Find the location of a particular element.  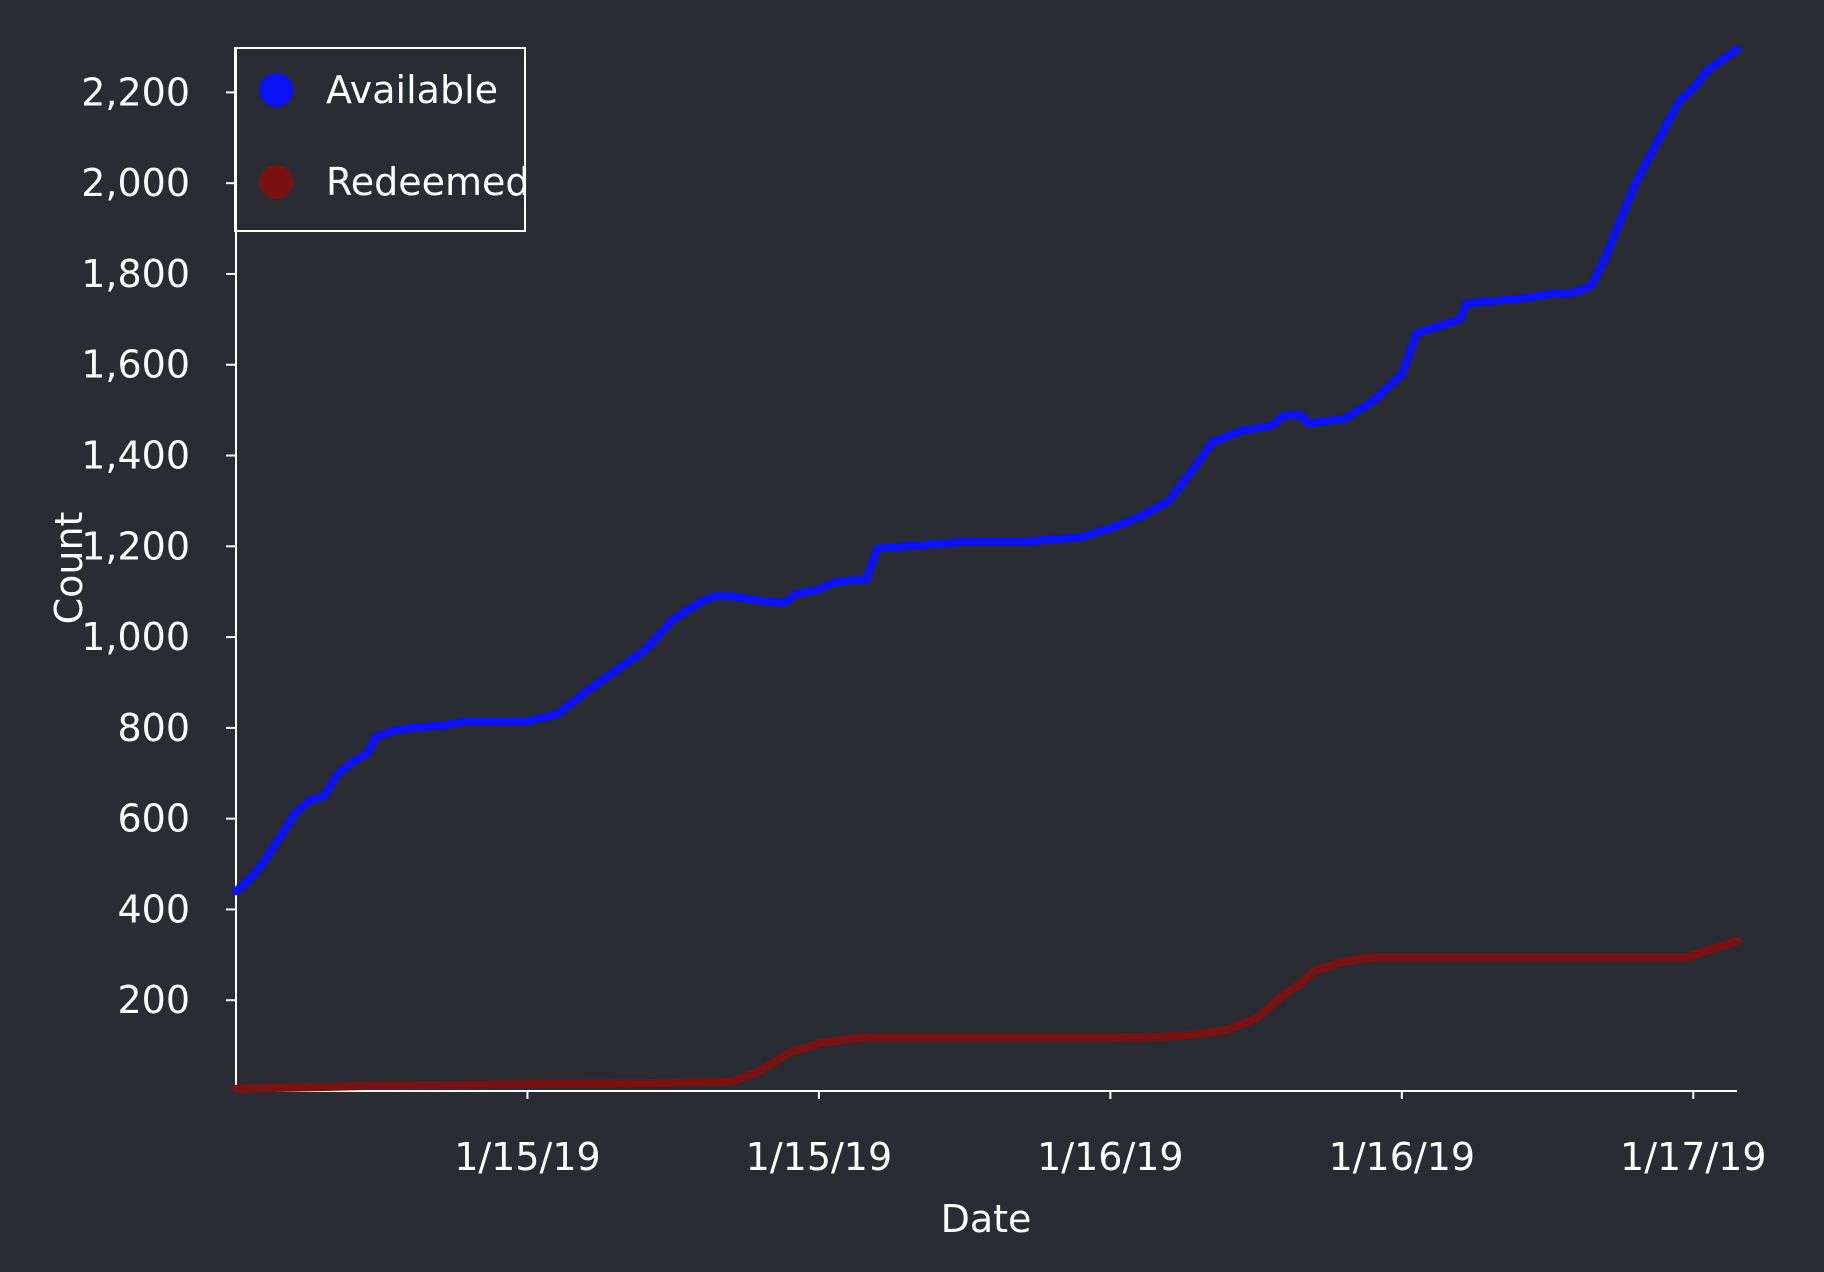

legend-label-redeemed: Redeemed is located at coordinates (427, 182).